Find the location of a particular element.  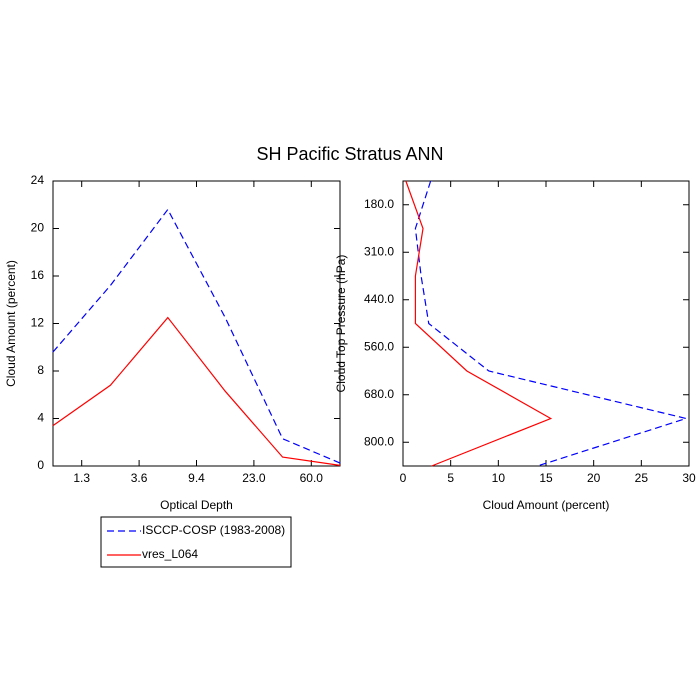

y-tick-label: 560.0 is located at coordinates (379, 346).